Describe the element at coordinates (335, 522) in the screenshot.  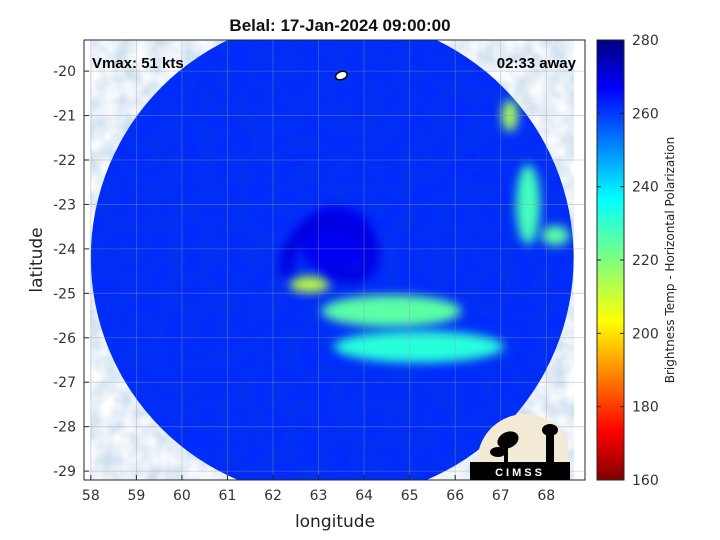
I see `x-axis-label: longitude` at that location.